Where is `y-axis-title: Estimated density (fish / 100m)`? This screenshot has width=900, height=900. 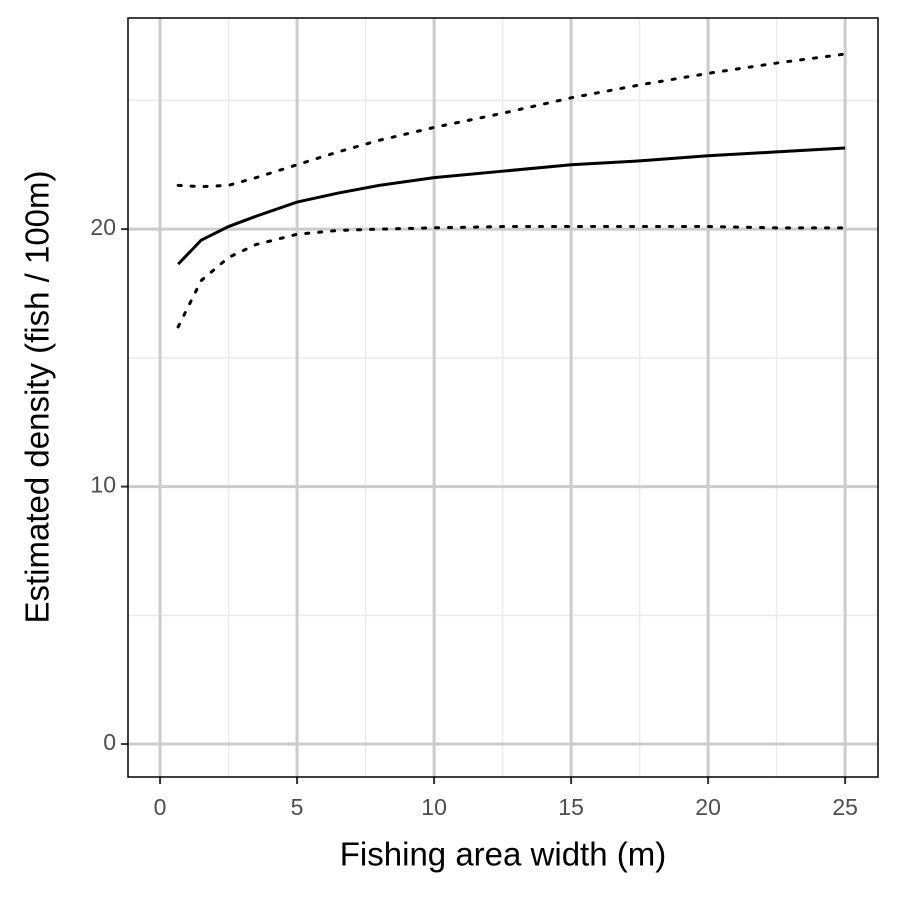
y-axis-title: Estimated density (fish / 100m) is located at coordinates (37, 396).